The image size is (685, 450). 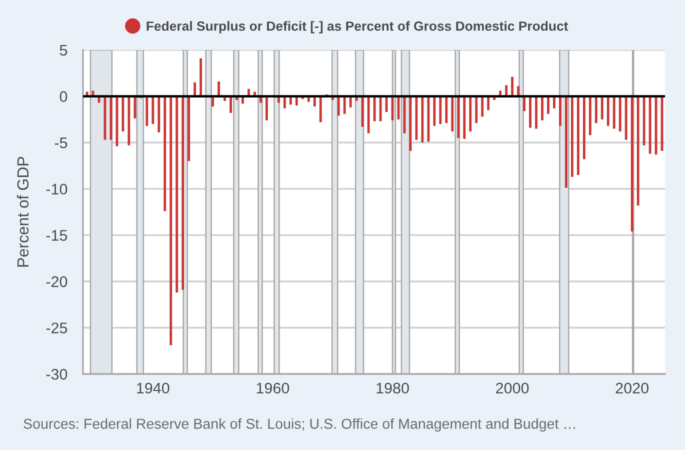 I want to click on y-tick-label: -25, so click(x=57, y=328).